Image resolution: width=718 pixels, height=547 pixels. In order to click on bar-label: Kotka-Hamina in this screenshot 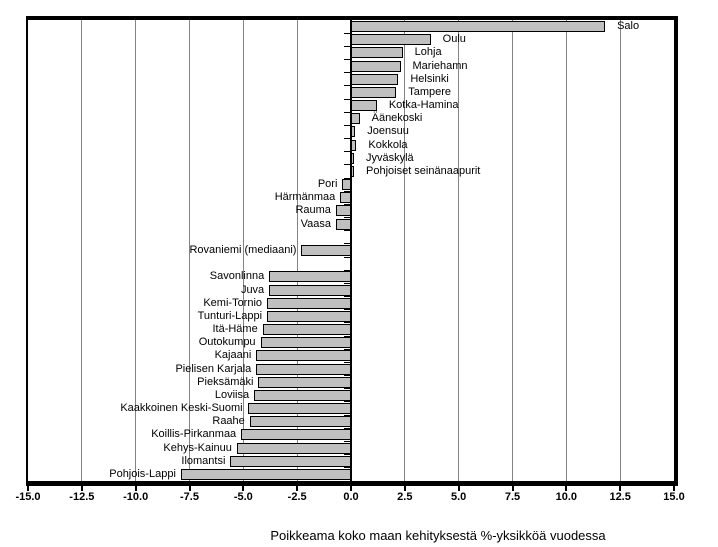, I will do `click(423, 105)`.